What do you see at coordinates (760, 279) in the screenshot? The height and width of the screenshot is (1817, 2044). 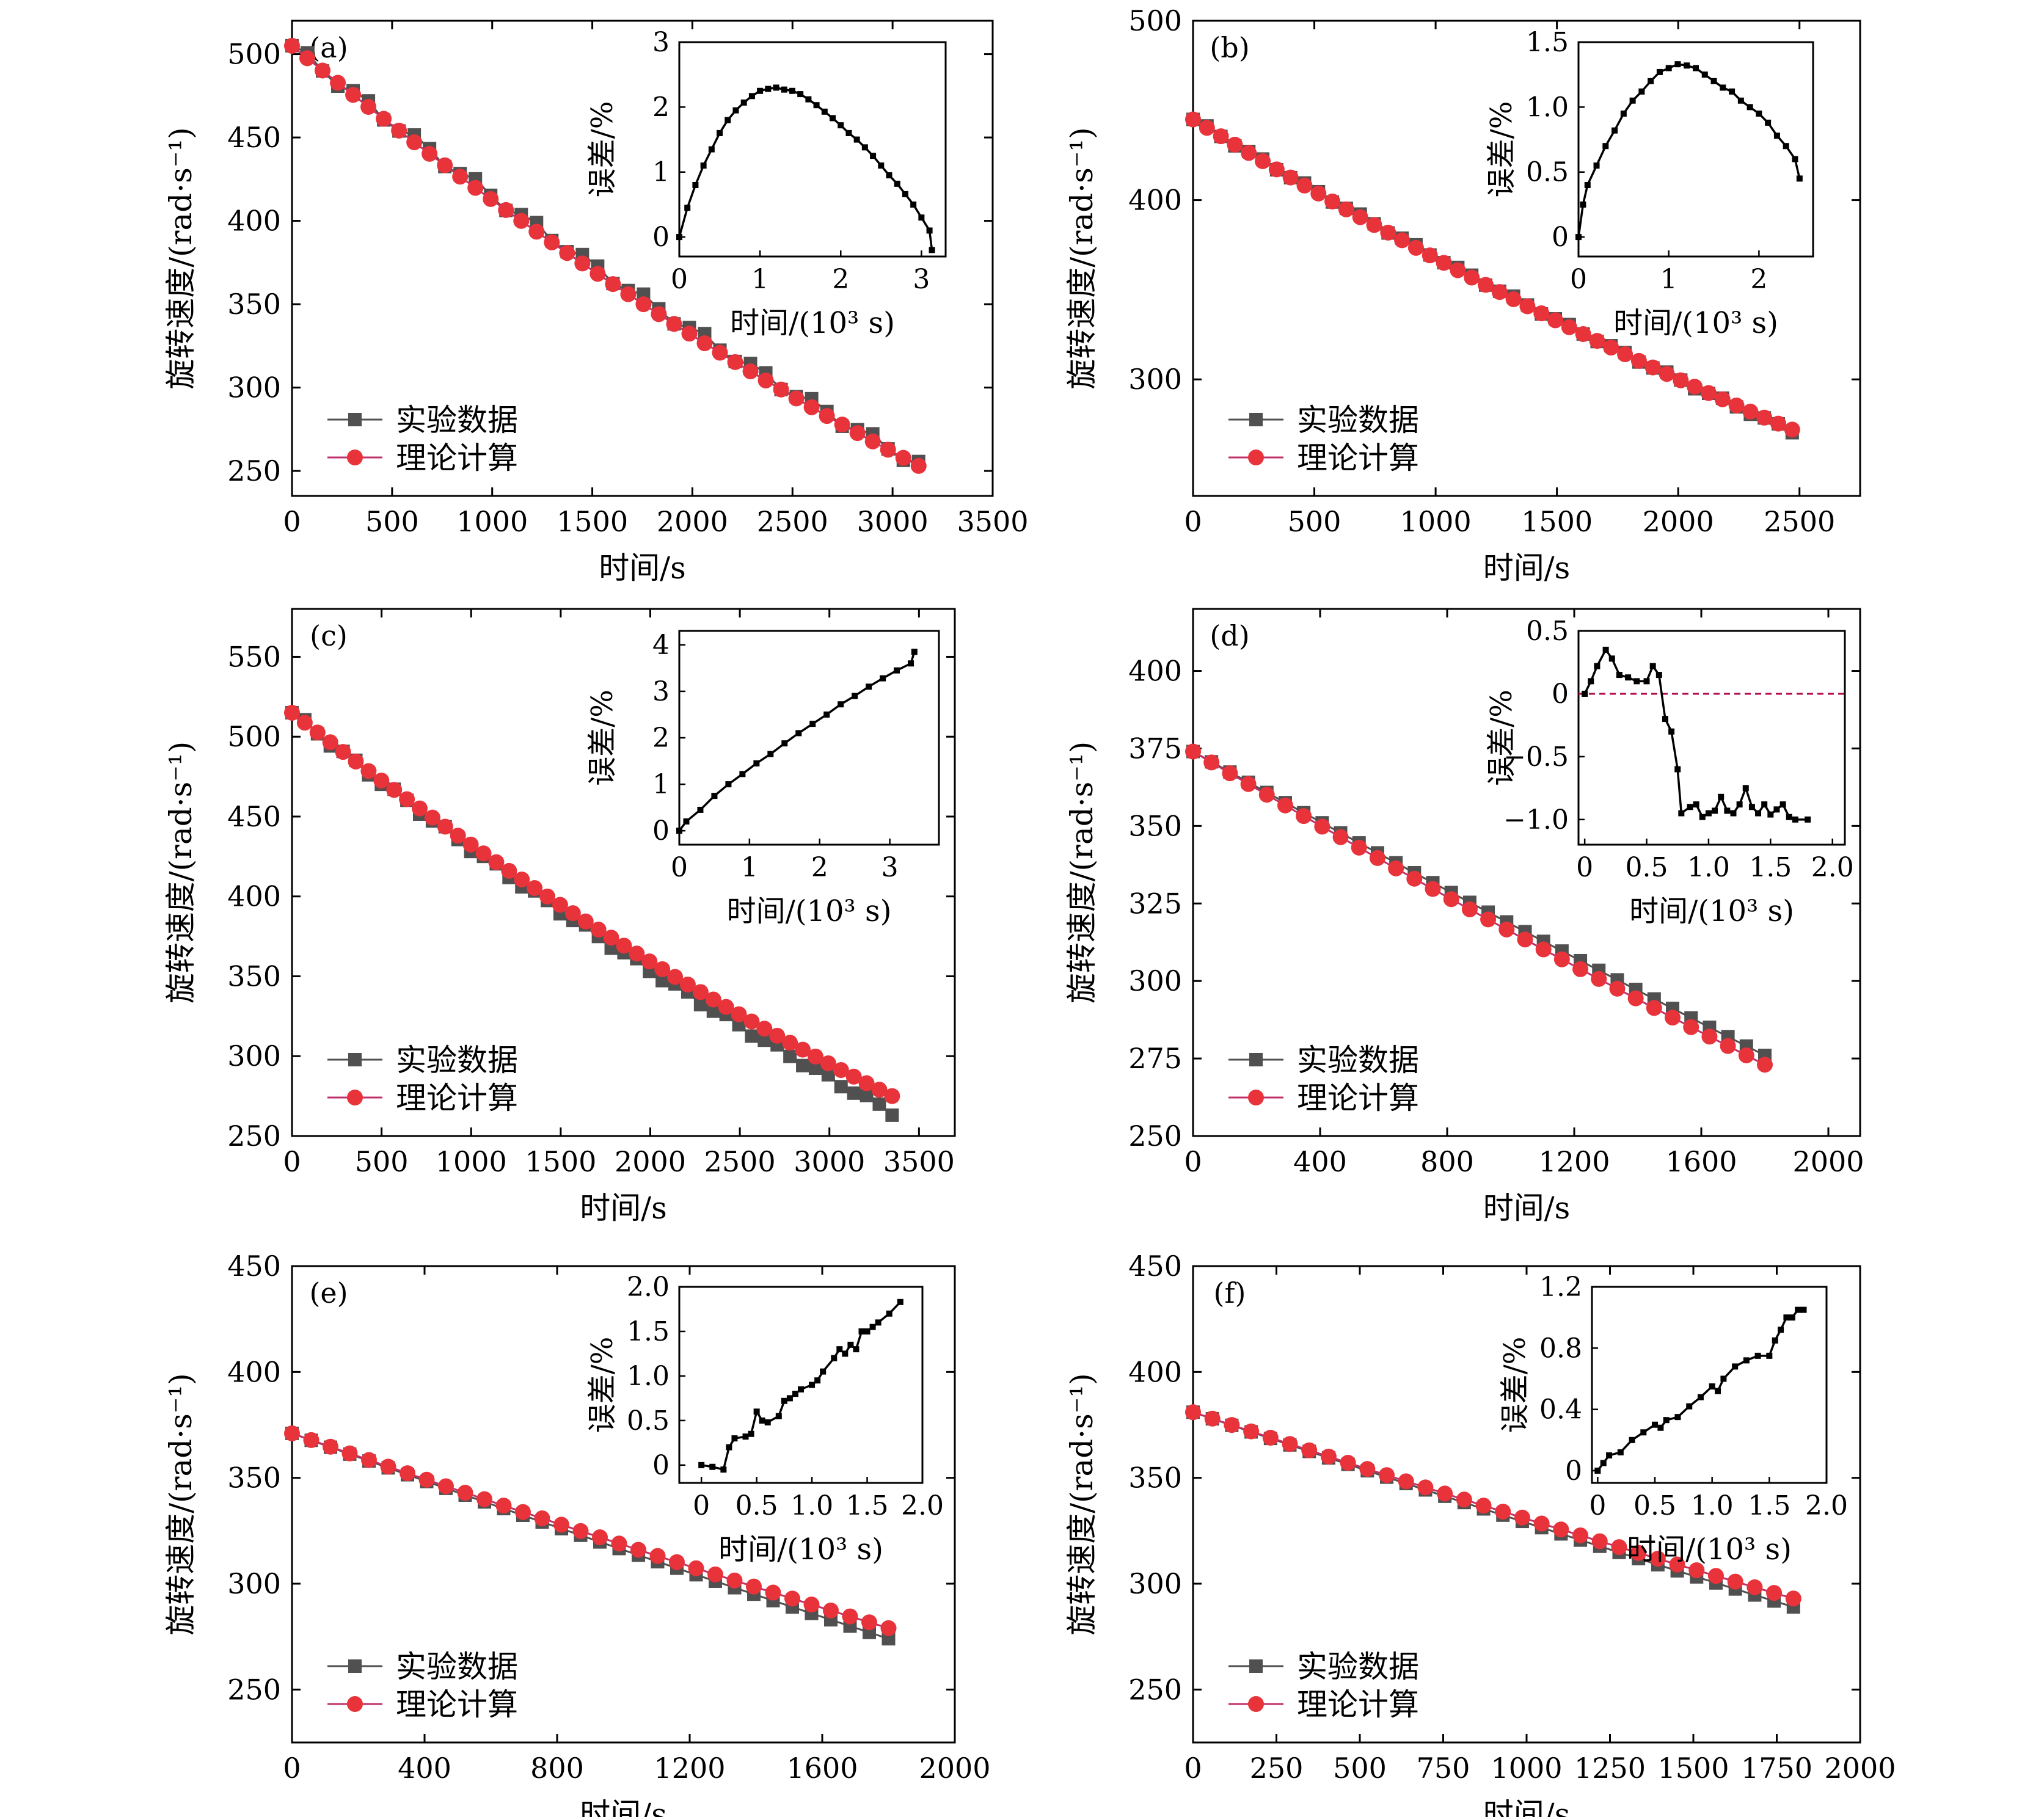 I see `inset-x-tick-label: 1` at bounding box center [760, 279].